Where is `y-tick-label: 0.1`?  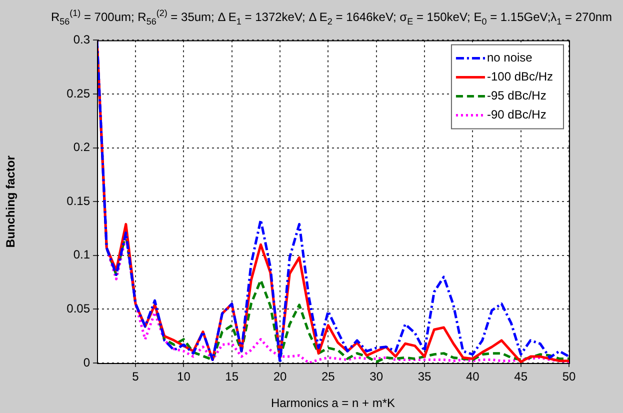 y-tick-label: 0.1 is located at coordinates (81, 255).